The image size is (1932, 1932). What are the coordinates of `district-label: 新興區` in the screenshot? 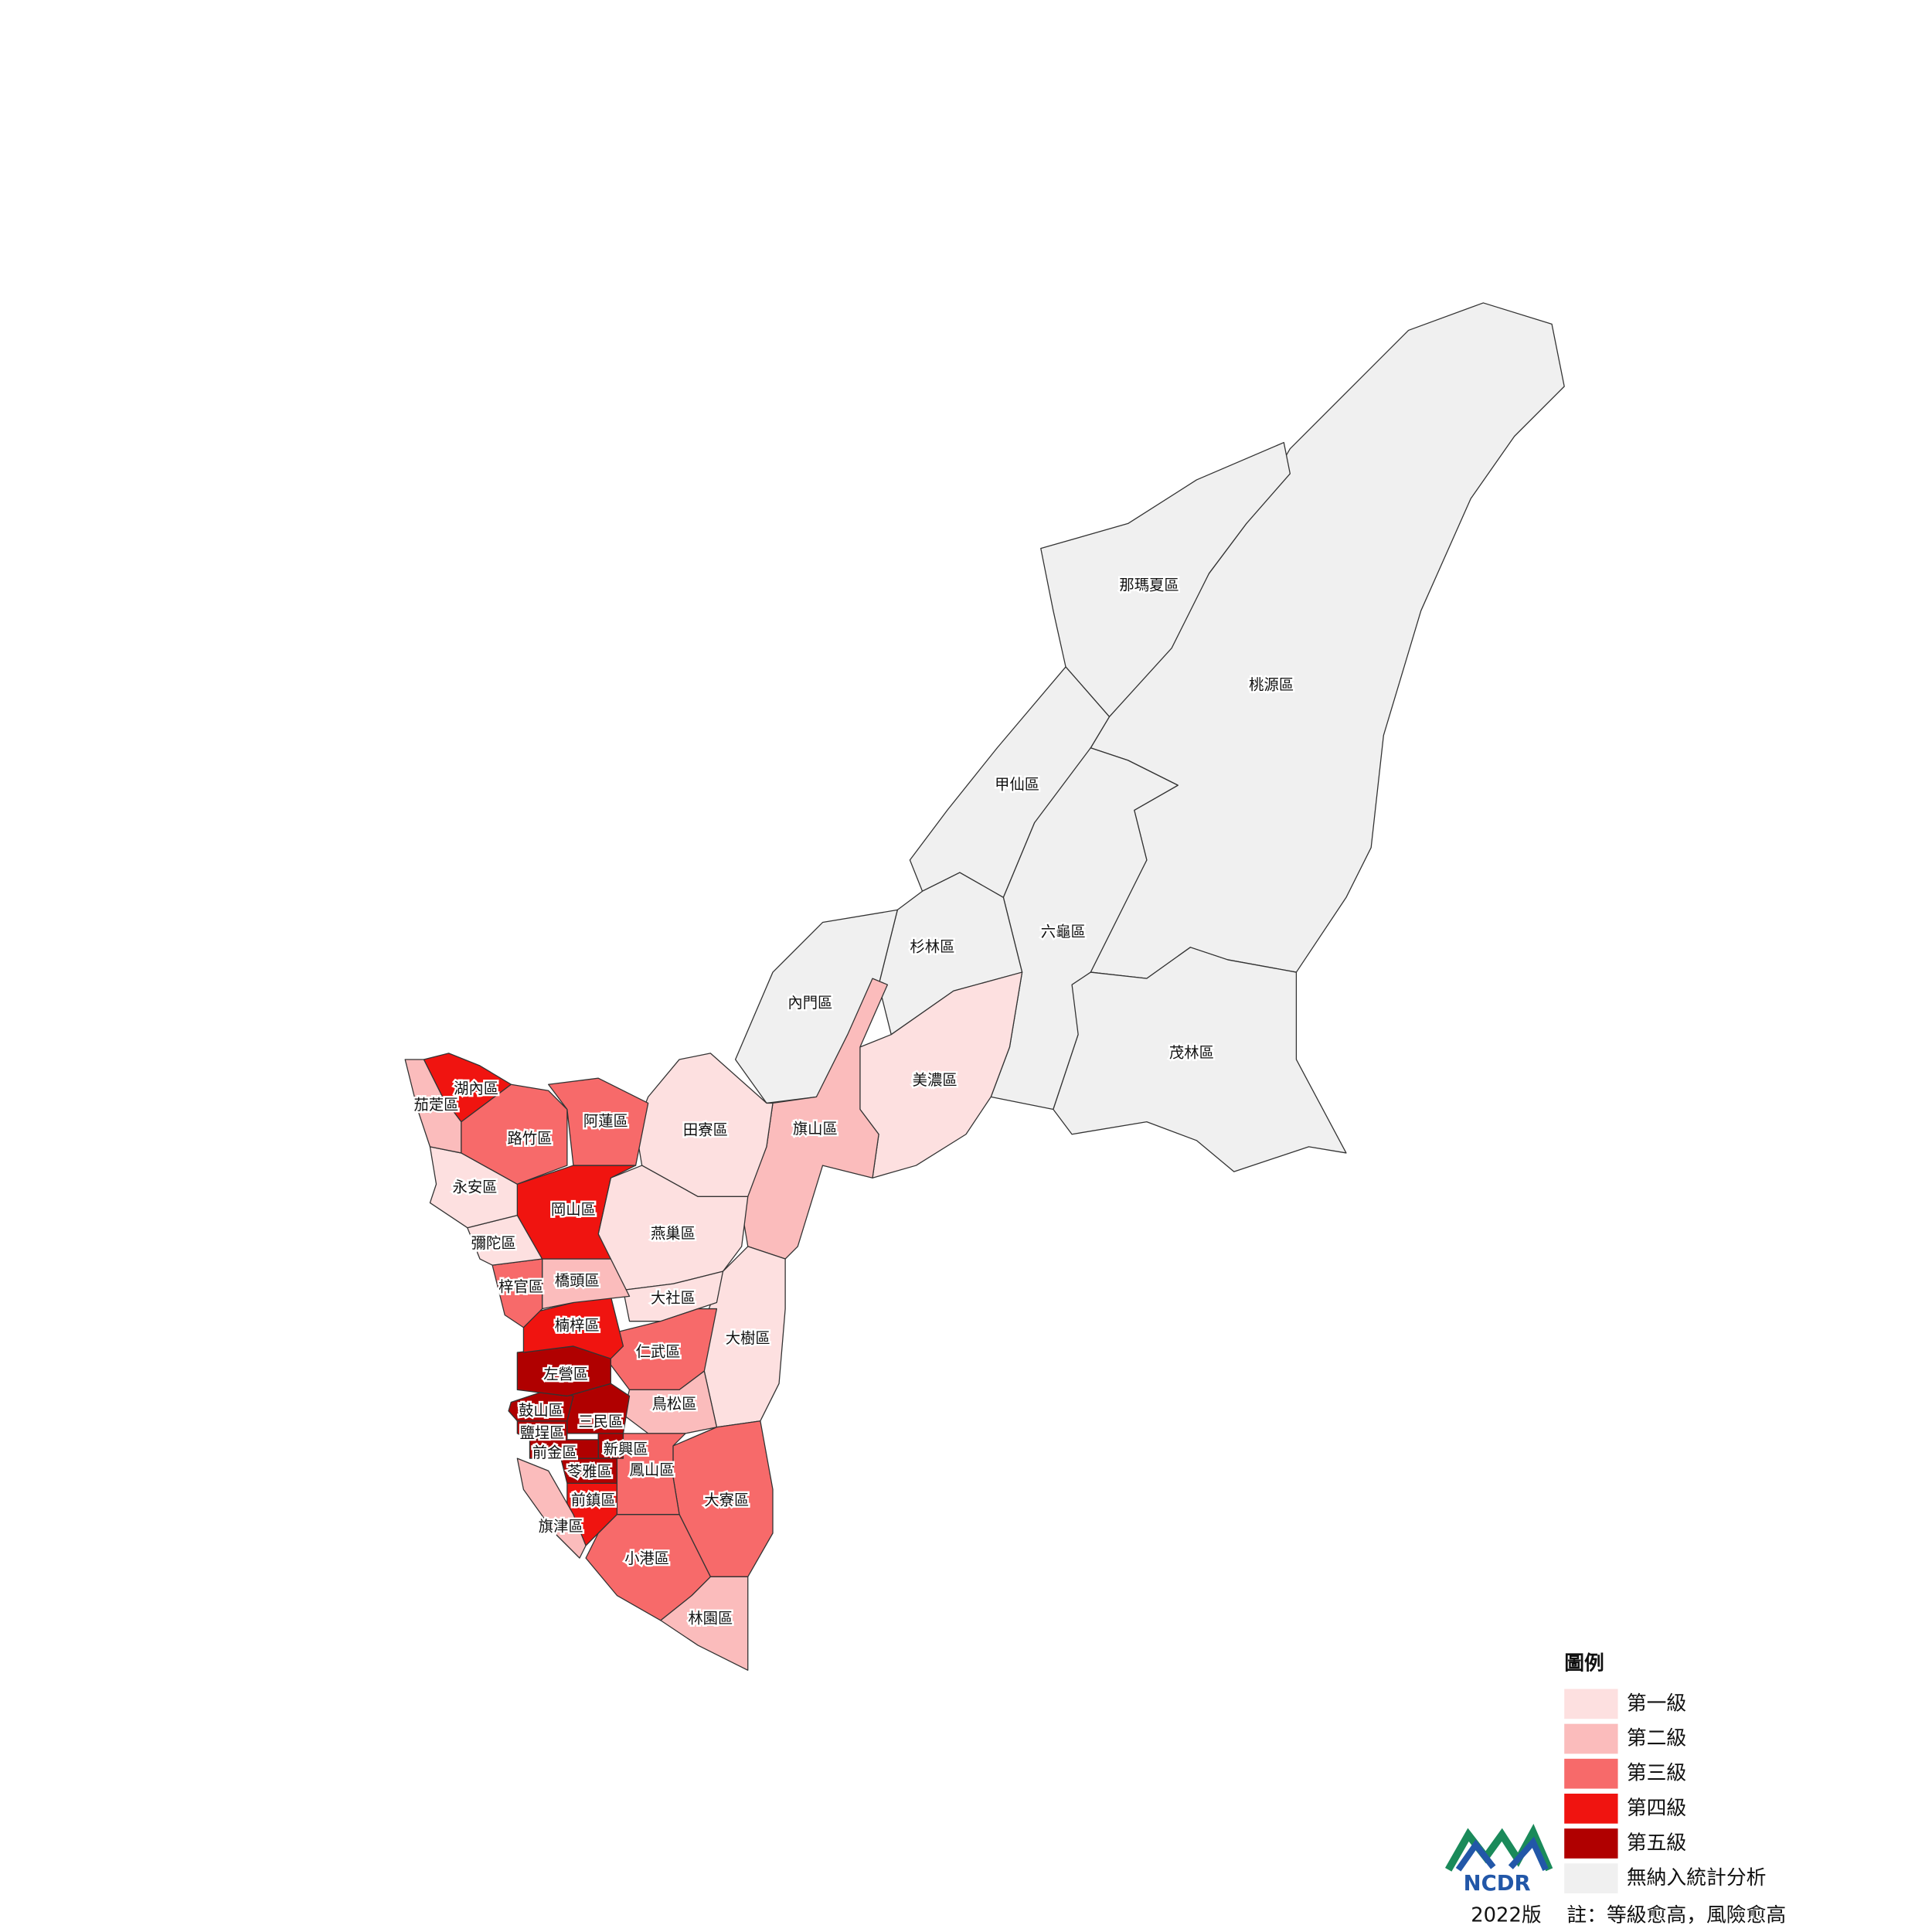 It's located at (626, 1449).